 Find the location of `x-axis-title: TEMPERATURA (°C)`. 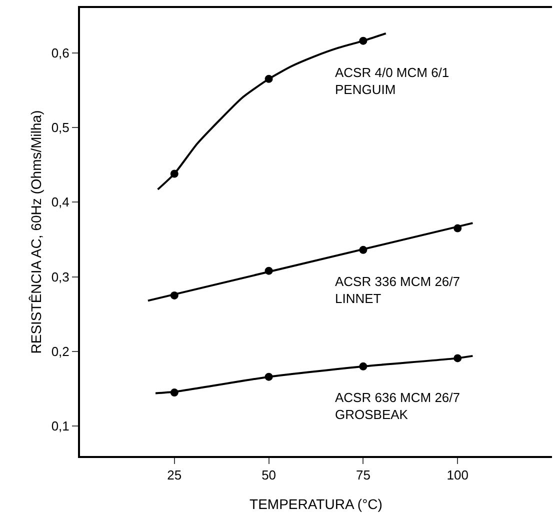

x-axis-title: TEMPERATURA (°C) is located at coordinates (316, 504).